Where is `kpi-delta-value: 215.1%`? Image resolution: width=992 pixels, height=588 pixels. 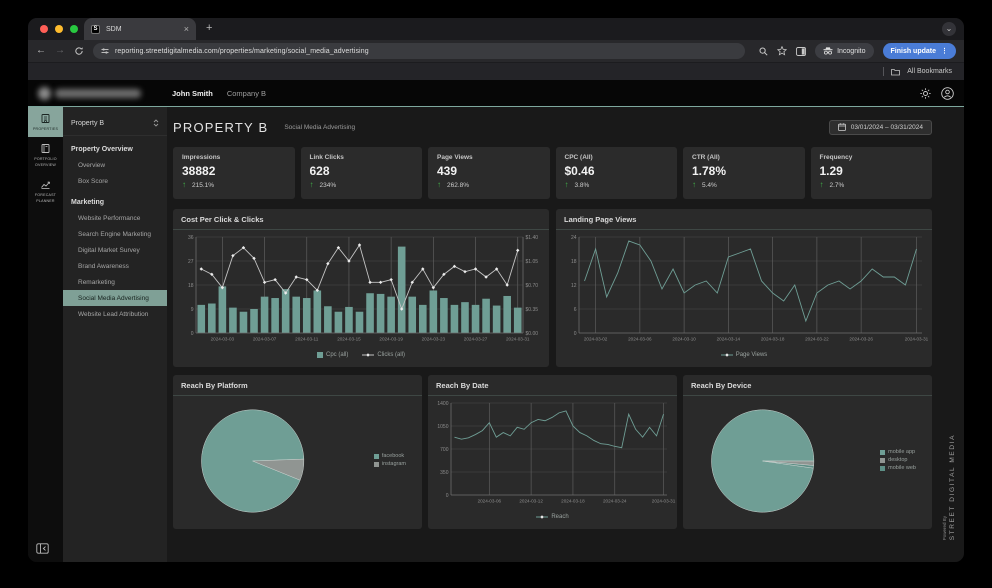 kpi-delta-value: 215.1% is located at coordinates (203, 185).